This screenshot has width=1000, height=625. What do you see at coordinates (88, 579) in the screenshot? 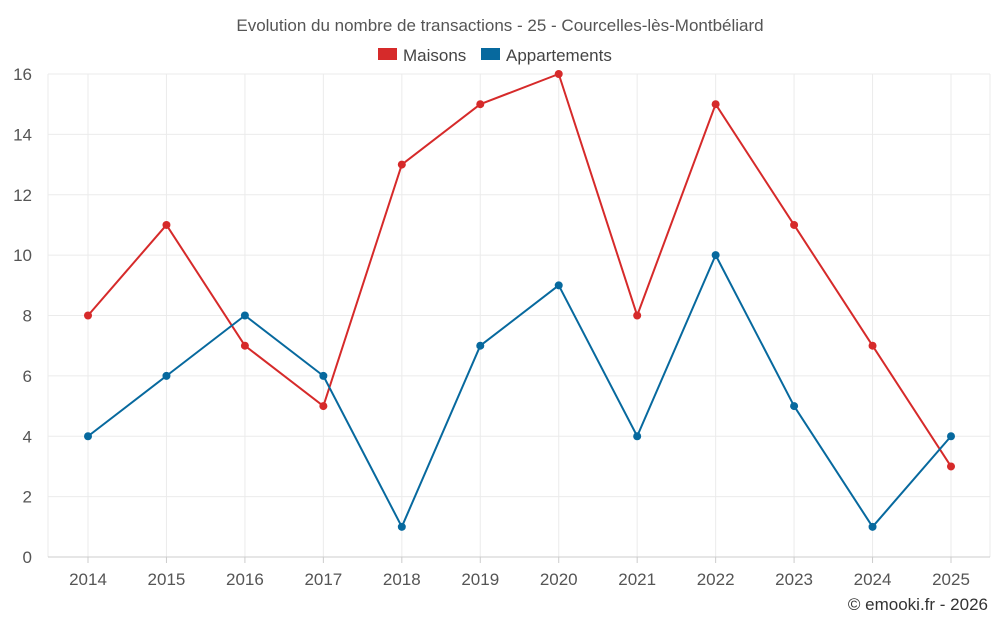
I see `x-tick-label: 2014` at bounding box center [88, 579].